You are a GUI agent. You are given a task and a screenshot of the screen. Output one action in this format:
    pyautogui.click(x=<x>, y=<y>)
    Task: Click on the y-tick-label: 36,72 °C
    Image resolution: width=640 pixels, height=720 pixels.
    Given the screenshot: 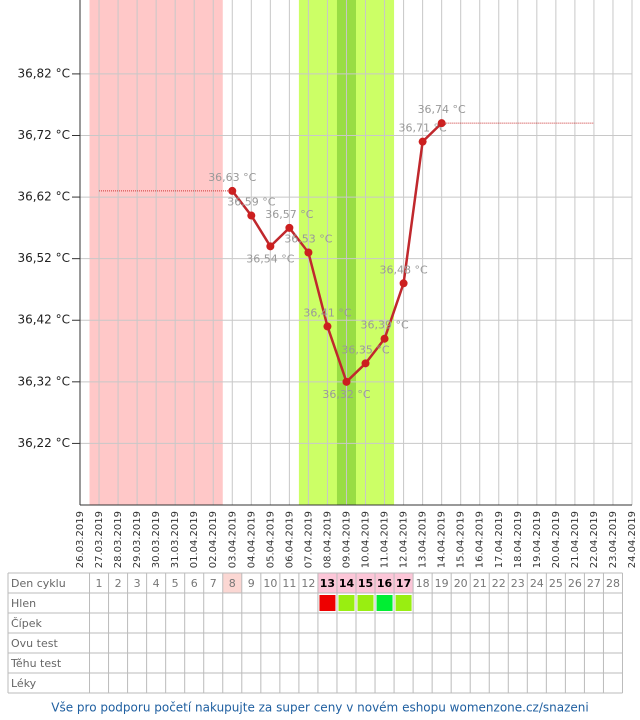 What is the action you would take?
    pyautogui.click(x=43, y=135)
    